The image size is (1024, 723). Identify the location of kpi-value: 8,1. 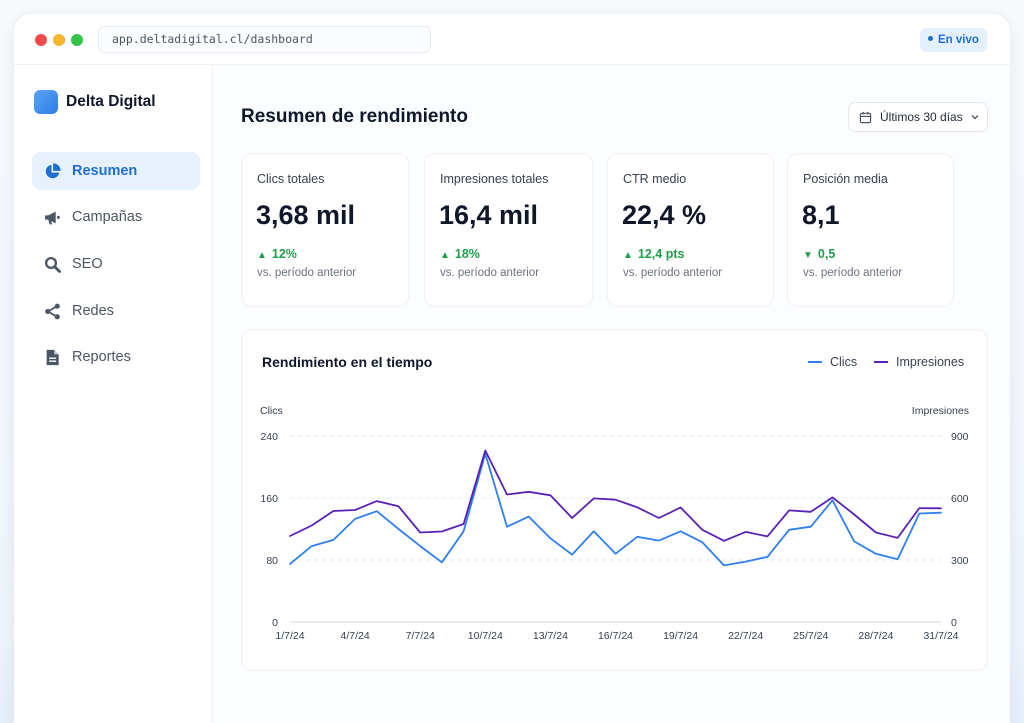
(821, 215).